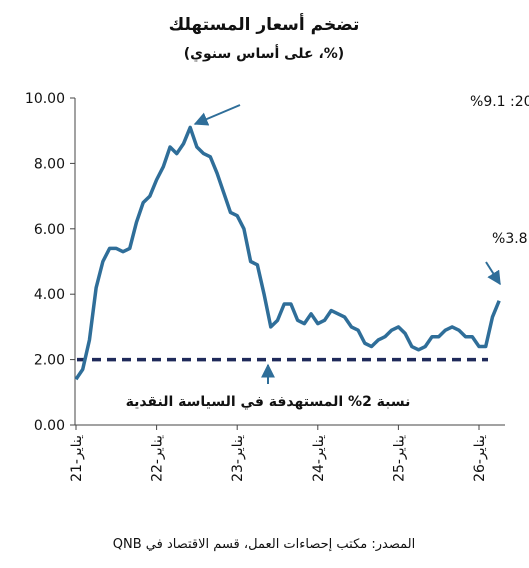  Describe the element at coordinates (49, 230) in the screenshot. I see `y-tick-label: 6.00` at that location.